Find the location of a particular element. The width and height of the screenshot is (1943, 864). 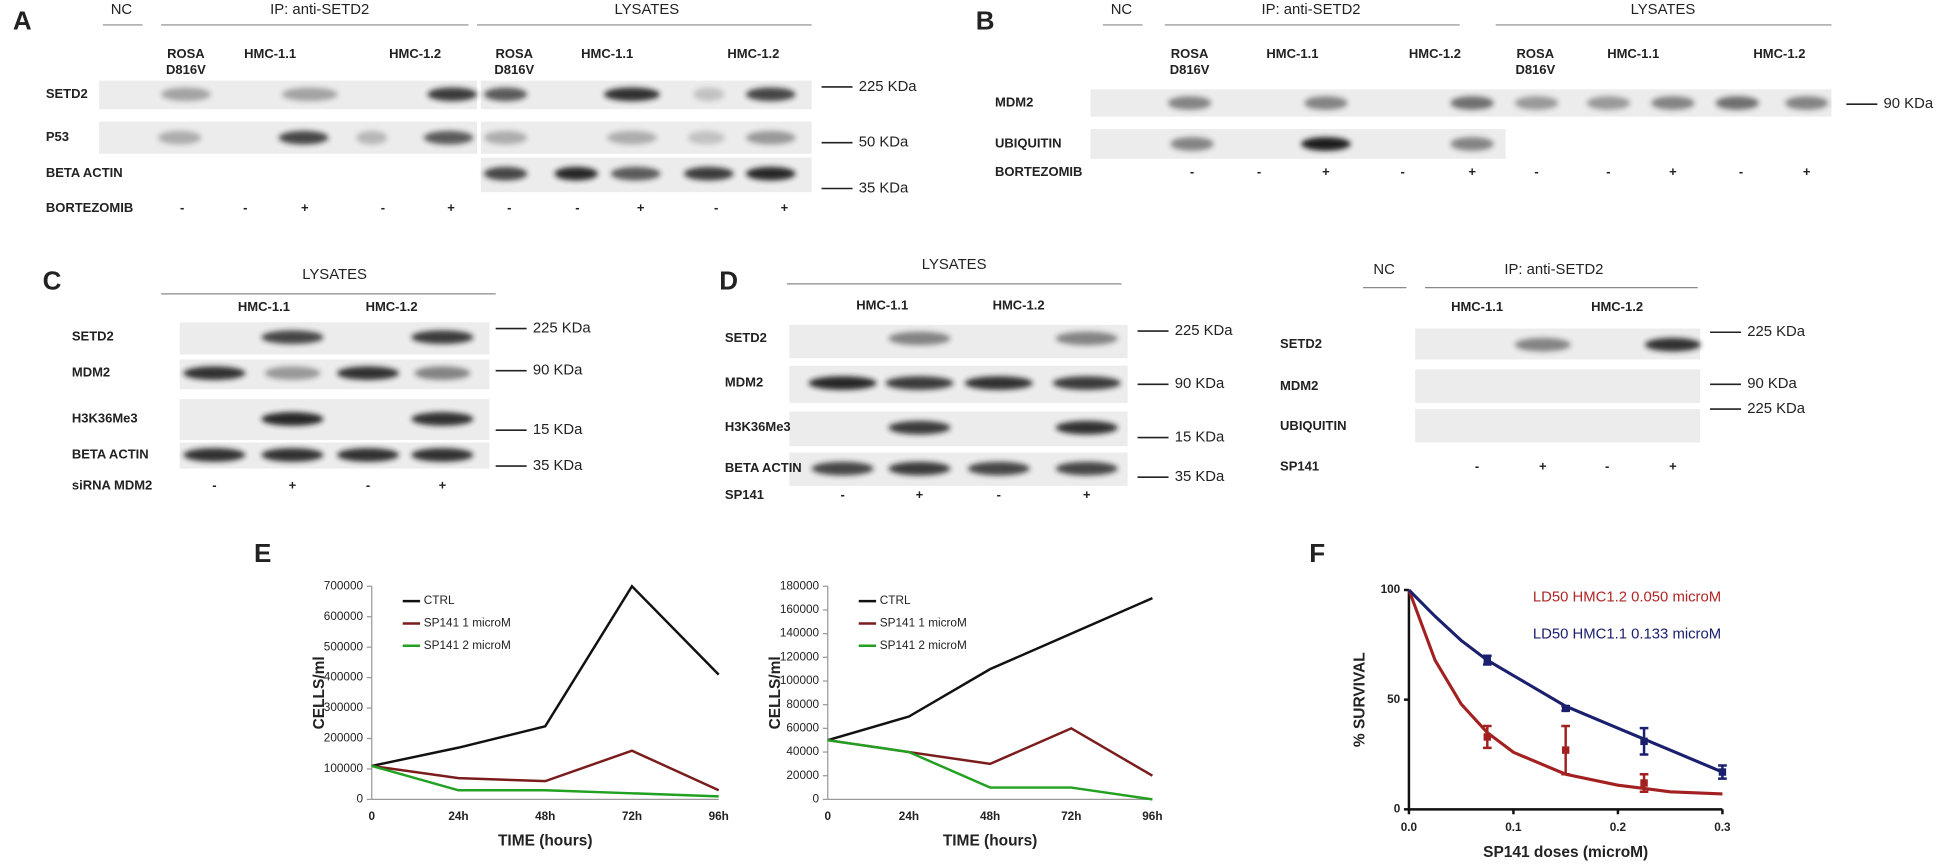

panel-letter: F is located at coordinates (1317, 553).